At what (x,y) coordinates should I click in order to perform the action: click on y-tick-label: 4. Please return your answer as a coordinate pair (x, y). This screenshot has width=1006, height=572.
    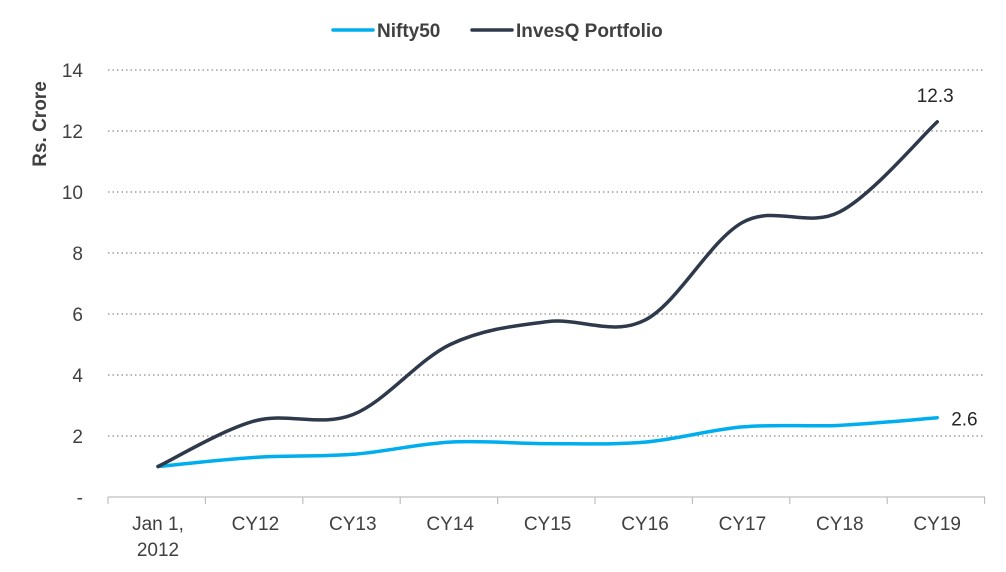
    Looking at the image, I should click on (77, 376).